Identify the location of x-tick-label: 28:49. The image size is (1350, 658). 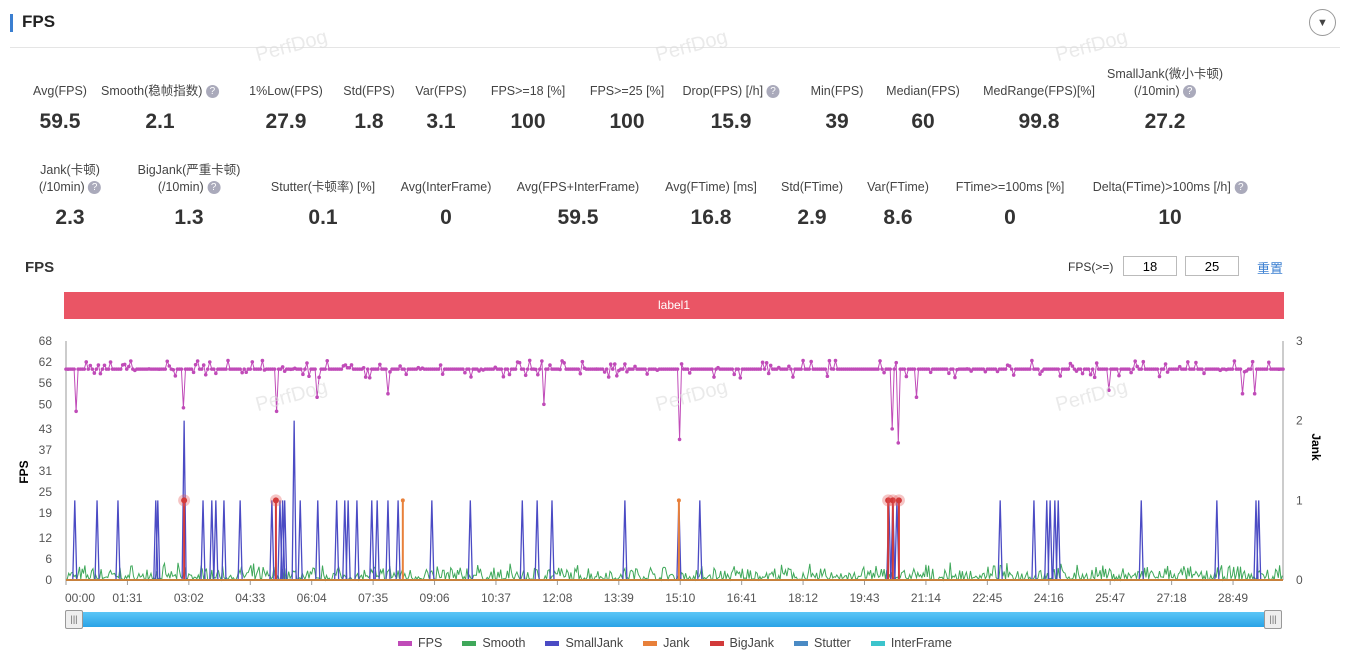
(1233, 598).